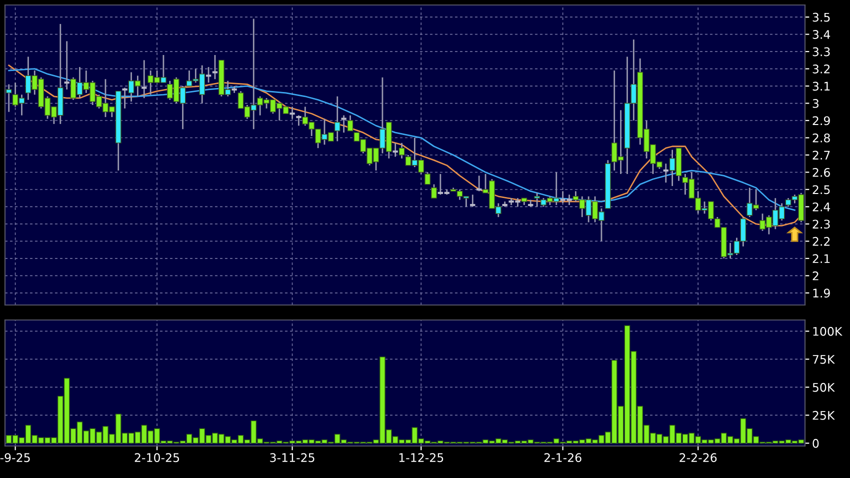 The width and height of the screenshot is (850, 478). Describe the element at coordinates (821, 224) in the screenshot. I see `y-tick-label: 2.3` at that location.